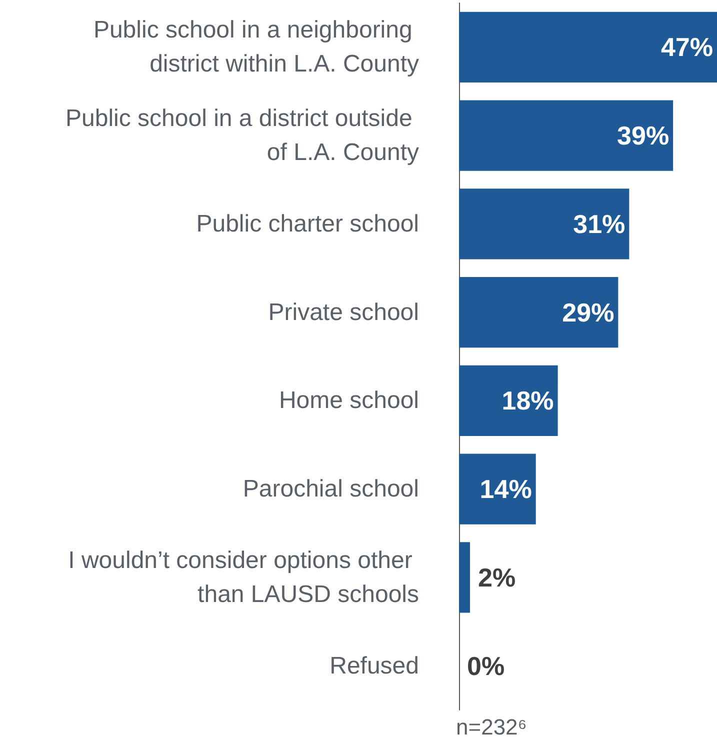 The width and height of the screenshot is (717, 742). I want to click on y-tick-label: I wouldn’t consider options other than LAUSD schools, so click(243, 577).